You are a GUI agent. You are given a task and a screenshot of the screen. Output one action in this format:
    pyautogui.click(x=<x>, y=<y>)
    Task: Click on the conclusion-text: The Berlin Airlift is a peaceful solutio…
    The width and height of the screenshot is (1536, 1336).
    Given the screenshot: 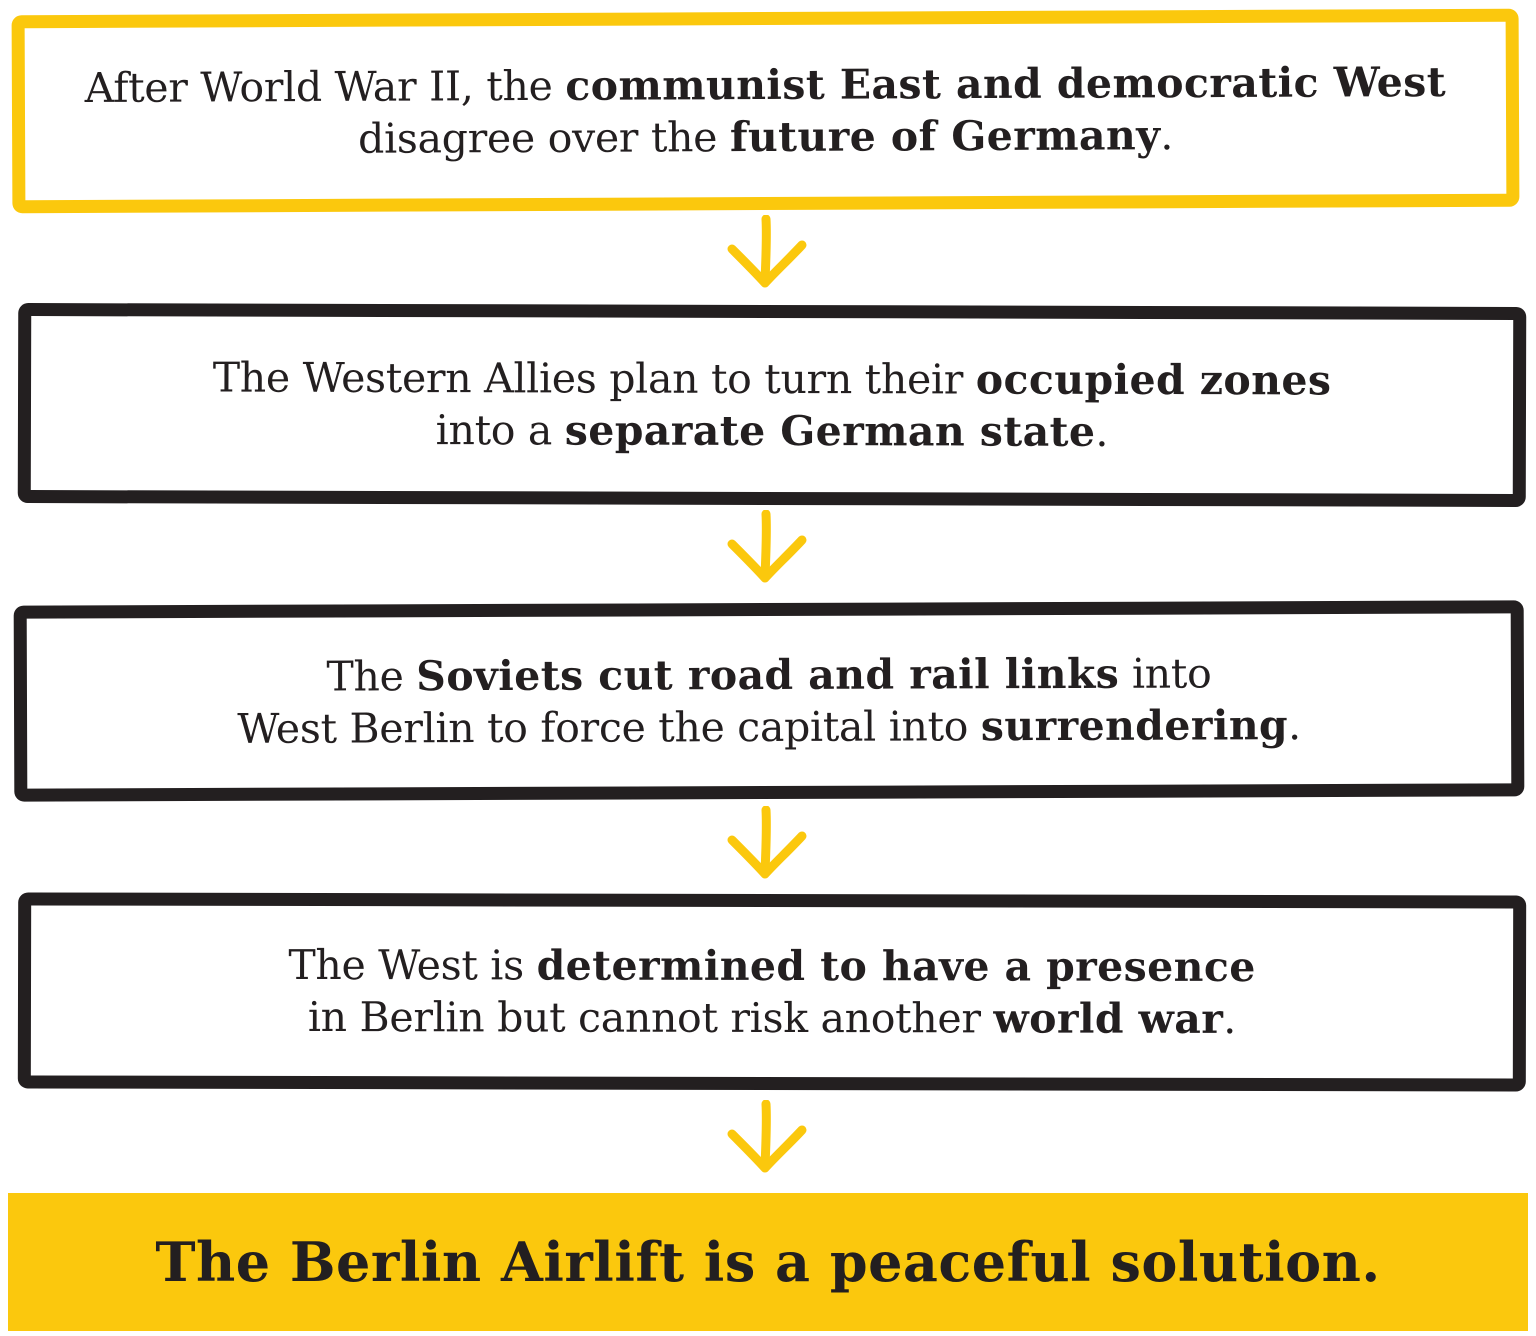 What is the action you would take?
    pyautogui.click(x=768, y=1262)
    